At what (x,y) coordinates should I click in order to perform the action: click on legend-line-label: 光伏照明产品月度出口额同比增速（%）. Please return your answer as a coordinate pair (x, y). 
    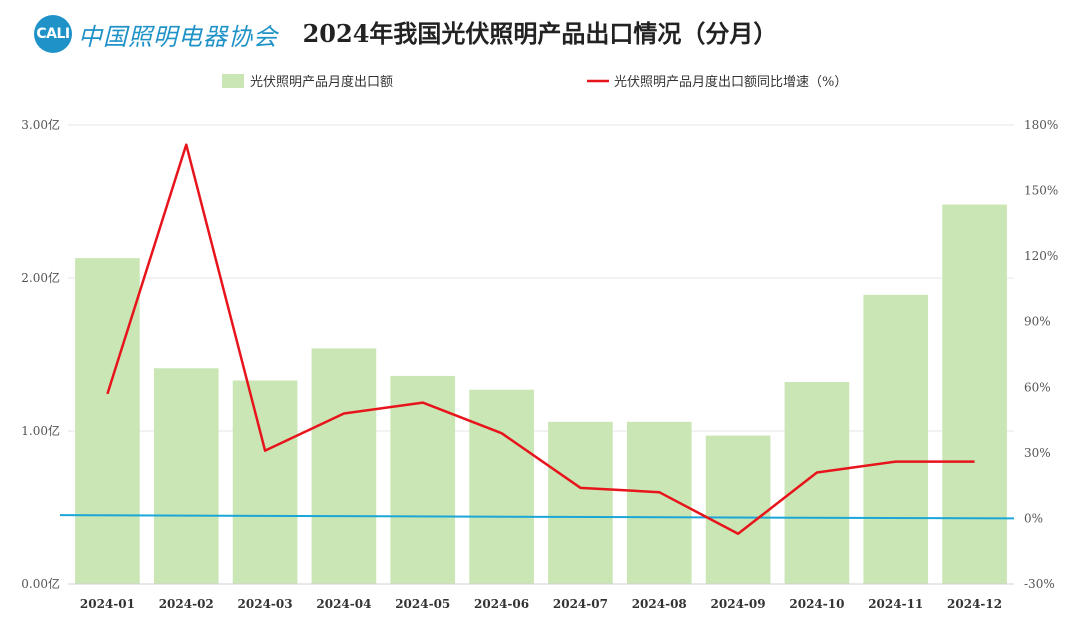
    Looking at the image, I should click on (730, 82).